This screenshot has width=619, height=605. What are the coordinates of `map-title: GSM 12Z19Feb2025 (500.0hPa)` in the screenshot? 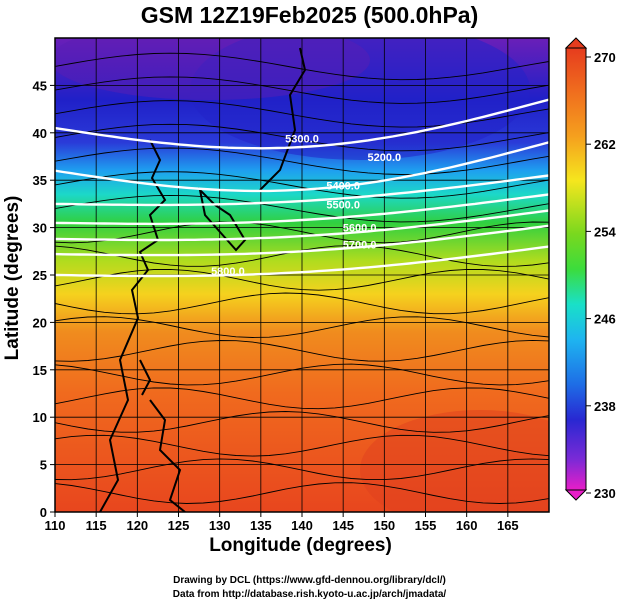 It's located at (309, 15).